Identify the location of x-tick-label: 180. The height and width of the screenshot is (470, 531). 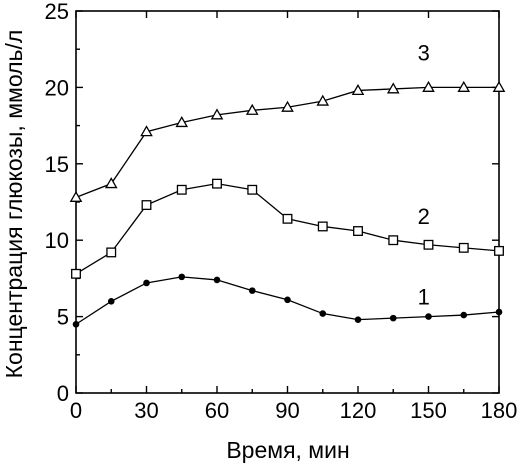
(499, 410).